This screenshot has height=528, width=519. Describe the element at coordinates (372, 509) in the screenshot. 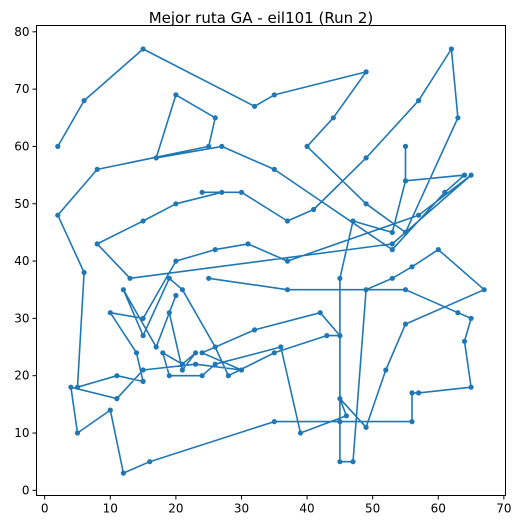

I see `x-tick-label: 50` at that location.